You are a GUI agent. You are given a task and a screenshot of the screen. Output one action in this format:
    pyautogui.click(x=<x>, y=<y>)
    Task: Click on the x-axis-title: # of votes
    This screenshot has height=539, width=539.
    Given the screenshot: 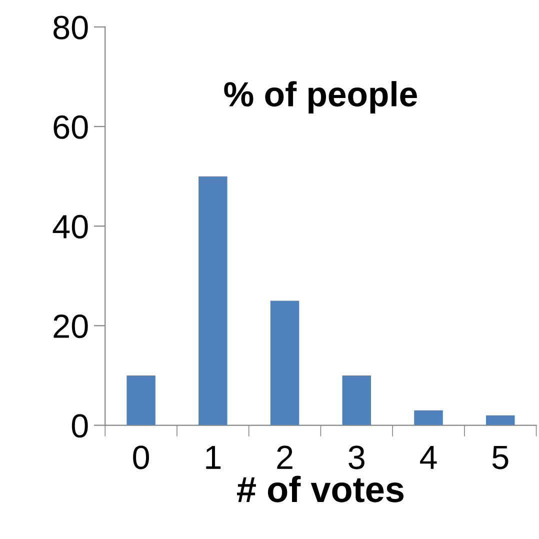 What is the action you would take?
    pyautogui.click(x=320, y=489)
    